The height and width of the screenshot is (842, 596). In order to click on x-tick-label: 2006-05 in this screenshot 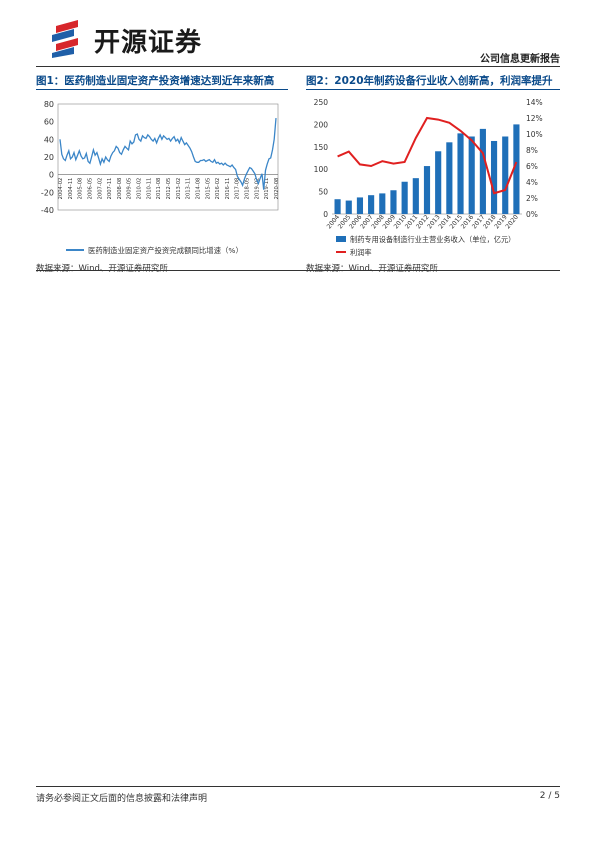, I will do `click(90, 189)`.